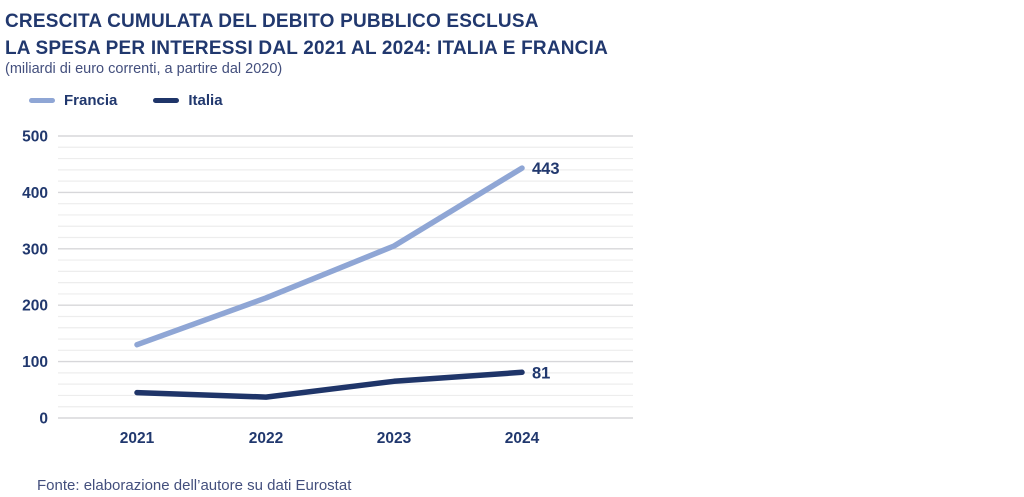 The width and height of the screenshot is (1024, 497). What do you see at coordinates (394, 438) in the screenshot?
I see `x-tick-label-2023: 2023` at bounding box center [394, 438].